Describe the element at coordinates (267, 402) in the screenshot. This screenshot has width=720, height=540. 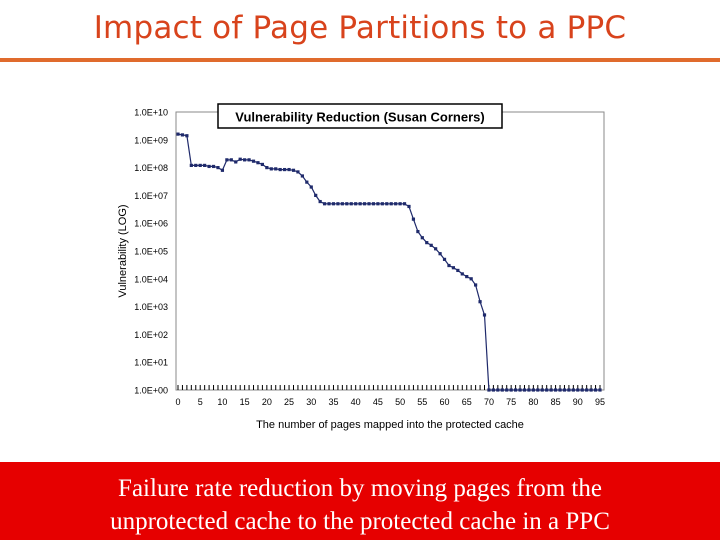
I see `x-tick-label: 20` at that location.